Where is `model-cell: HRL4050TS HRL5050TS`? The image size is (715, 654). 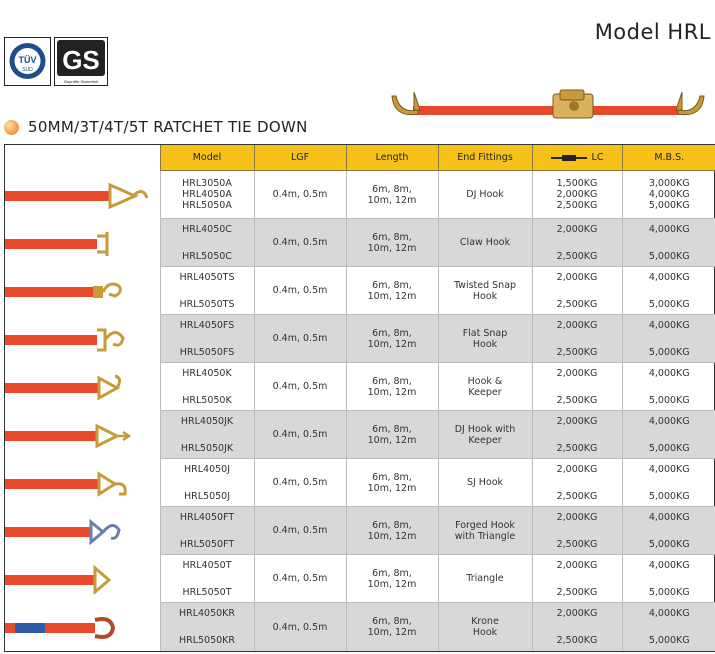
model-cell: HRL4050TS HRL5050TS is located at coordinates (206, 290).